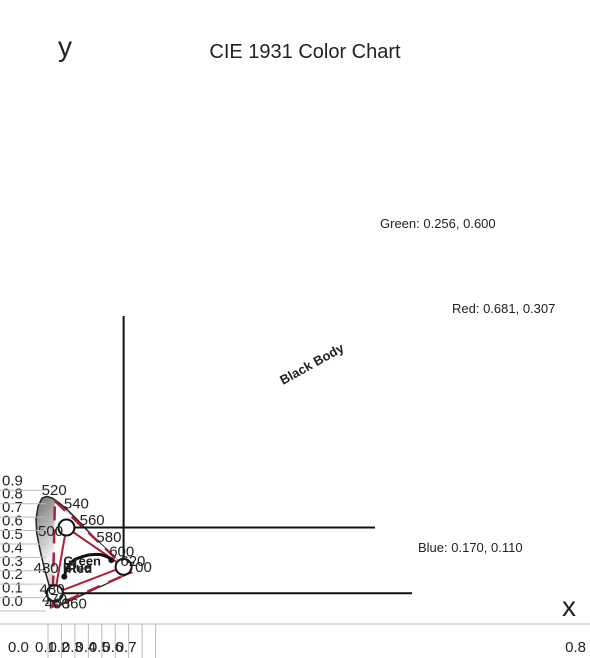  What do you see at coordinates (65, 46) in the screenshot?
I see `y-axis-label: y` at bounding box center [65, 46].